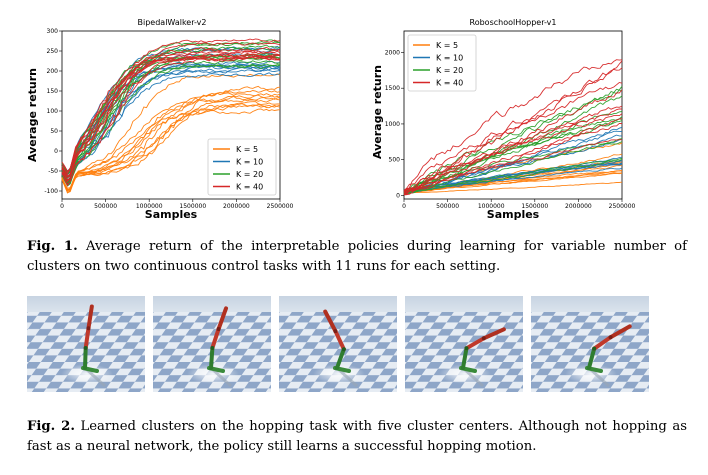  I want to click on roboschoolhopper-legend: K = 5 K = 10 K = 20 K = 40, so click(442, 63).